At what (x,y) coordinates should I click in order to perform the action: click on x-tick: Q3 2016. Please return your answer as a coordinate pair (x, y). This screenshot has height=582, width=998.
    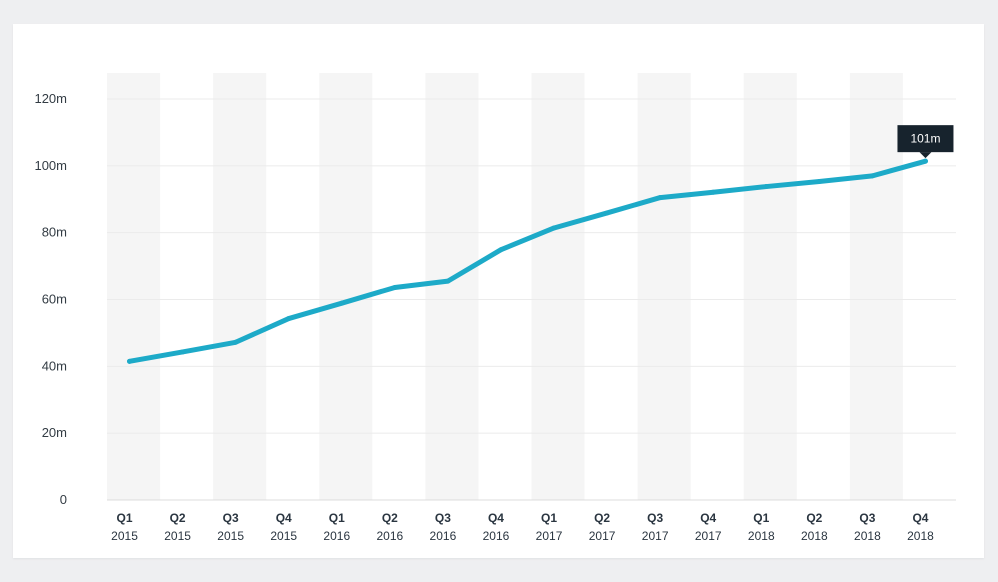
    Looking at the image, I should click on (443, 527).